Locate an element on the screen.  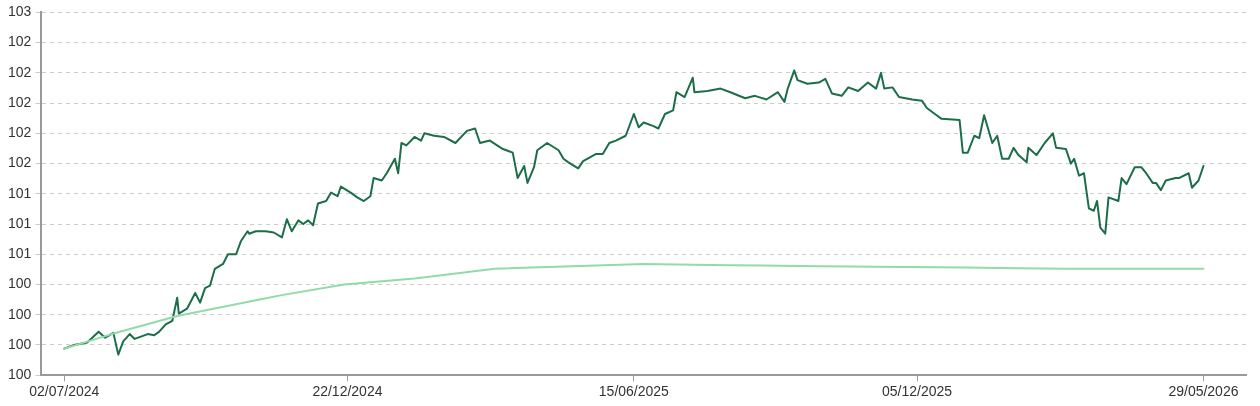
x-tick-label: 15/06/2025 is located at coordinates (634, 391).